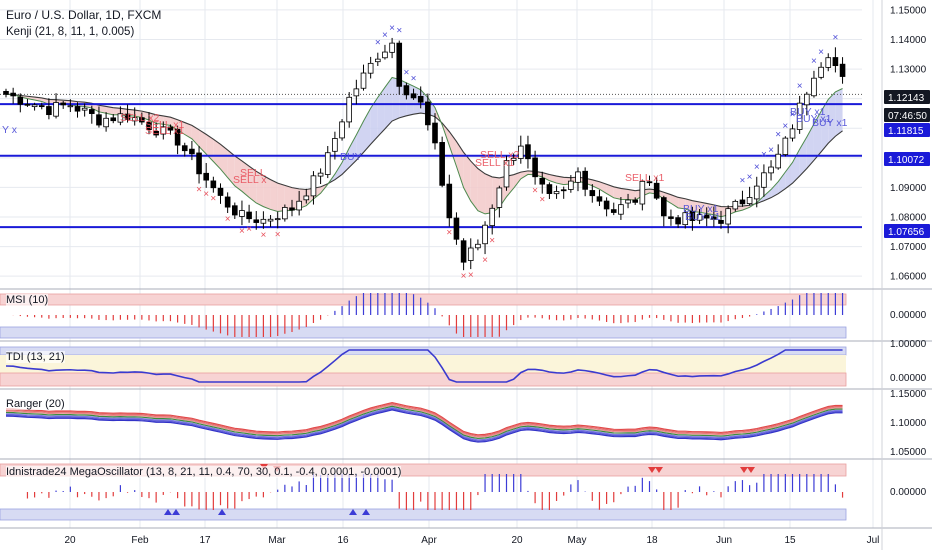 This screenshot has height=550, width=932. Describe the element at coordinates (908, 40) in the screenshot. I see `price-tick-label: 1.14000` at that location.